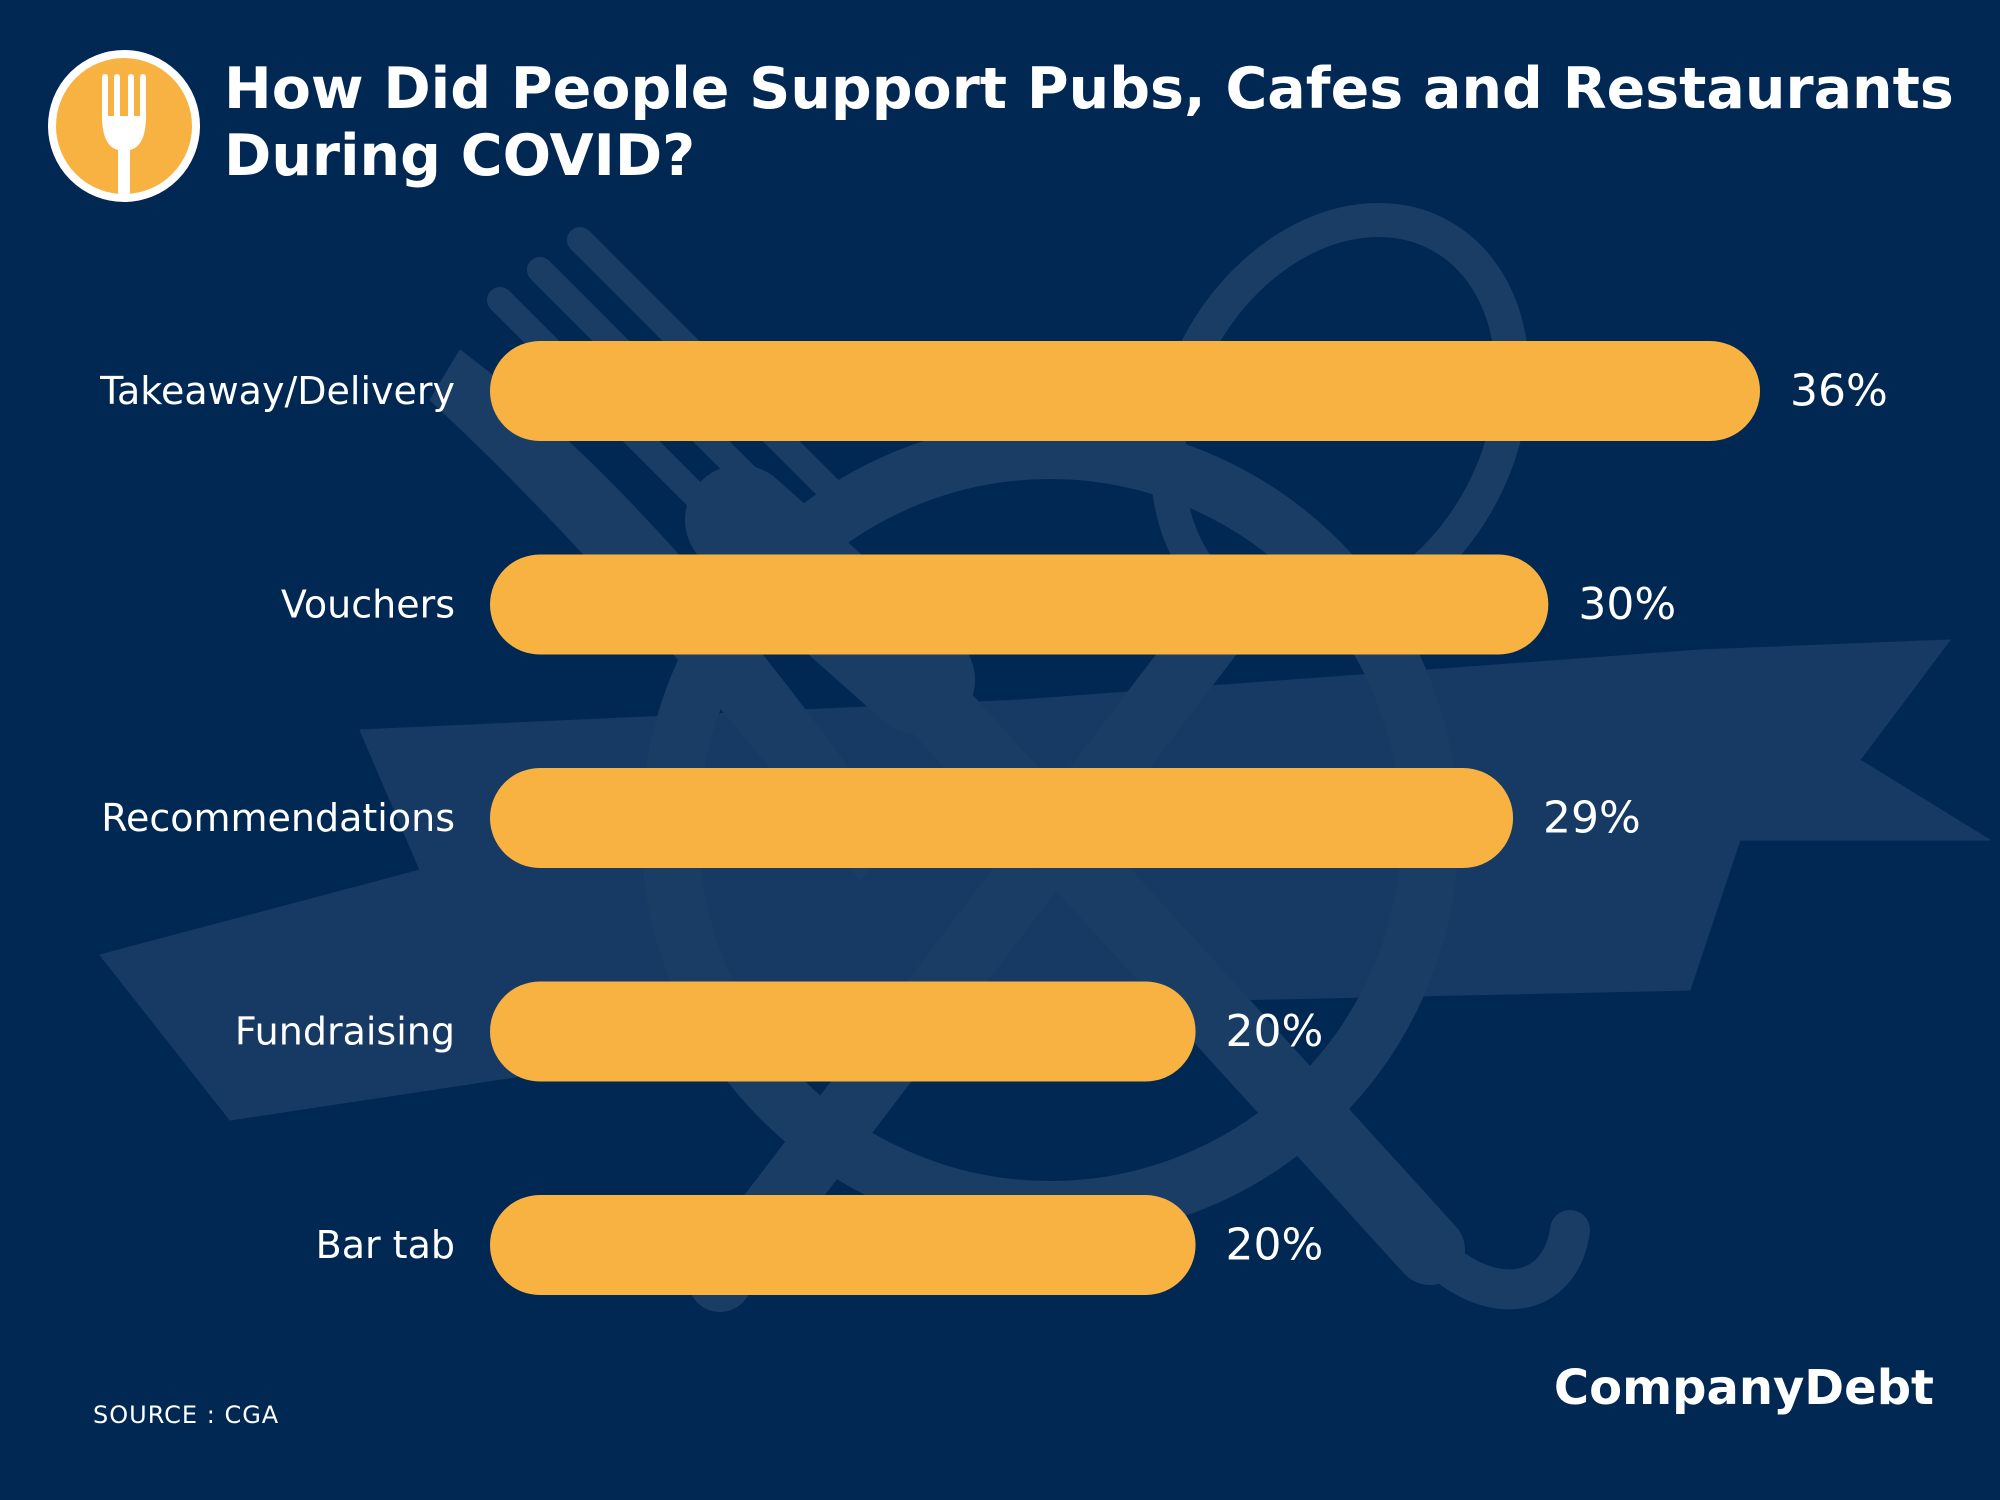 Image resolution: width=2000 pixels, height=1500 pixels. Describe the element at coordinates (843, 1245) in the screenshot. I see `bar-bar-tab` at that location.